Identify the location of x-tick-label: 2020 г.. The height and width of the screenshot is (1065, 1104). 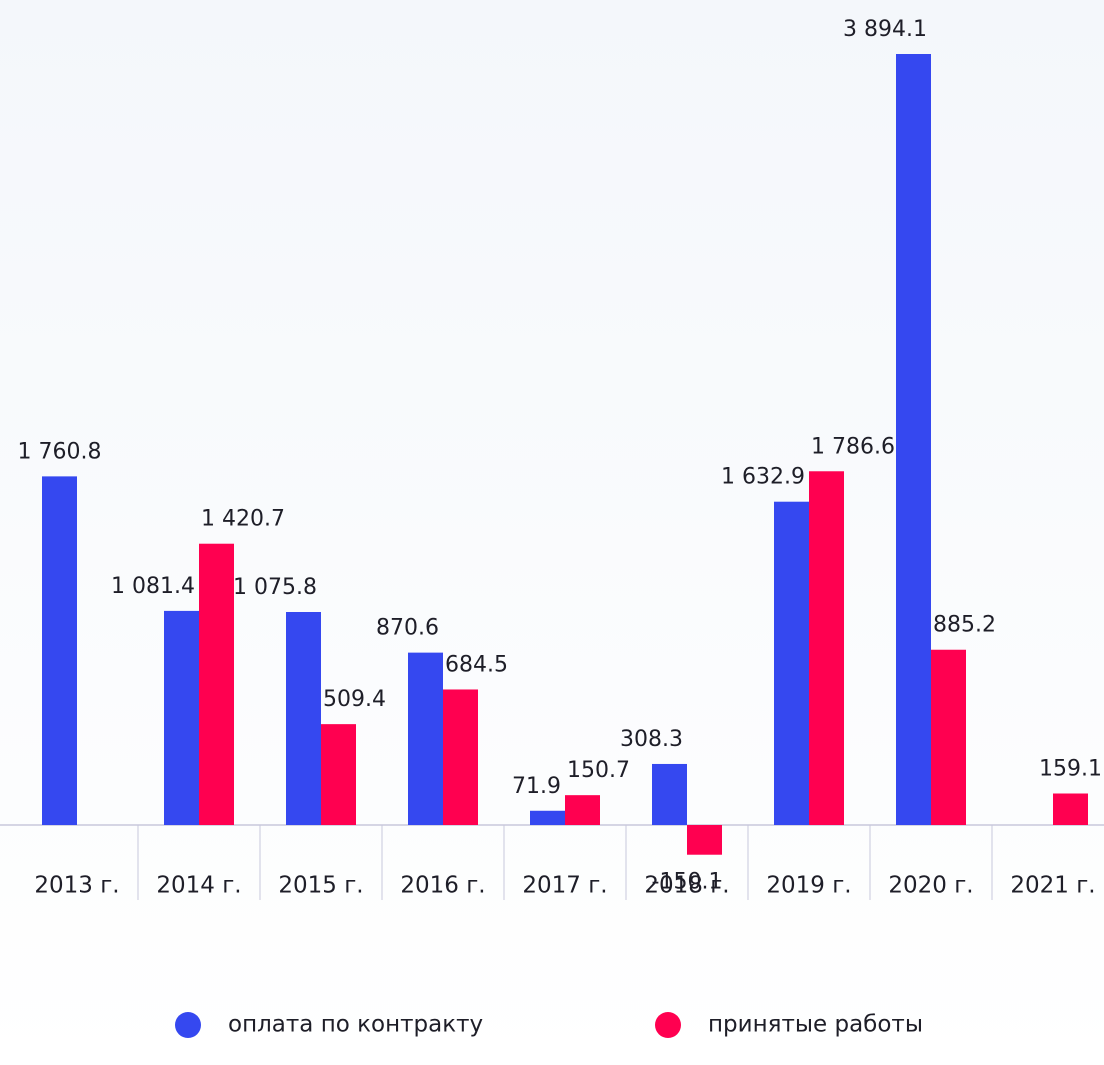
(930, 886).